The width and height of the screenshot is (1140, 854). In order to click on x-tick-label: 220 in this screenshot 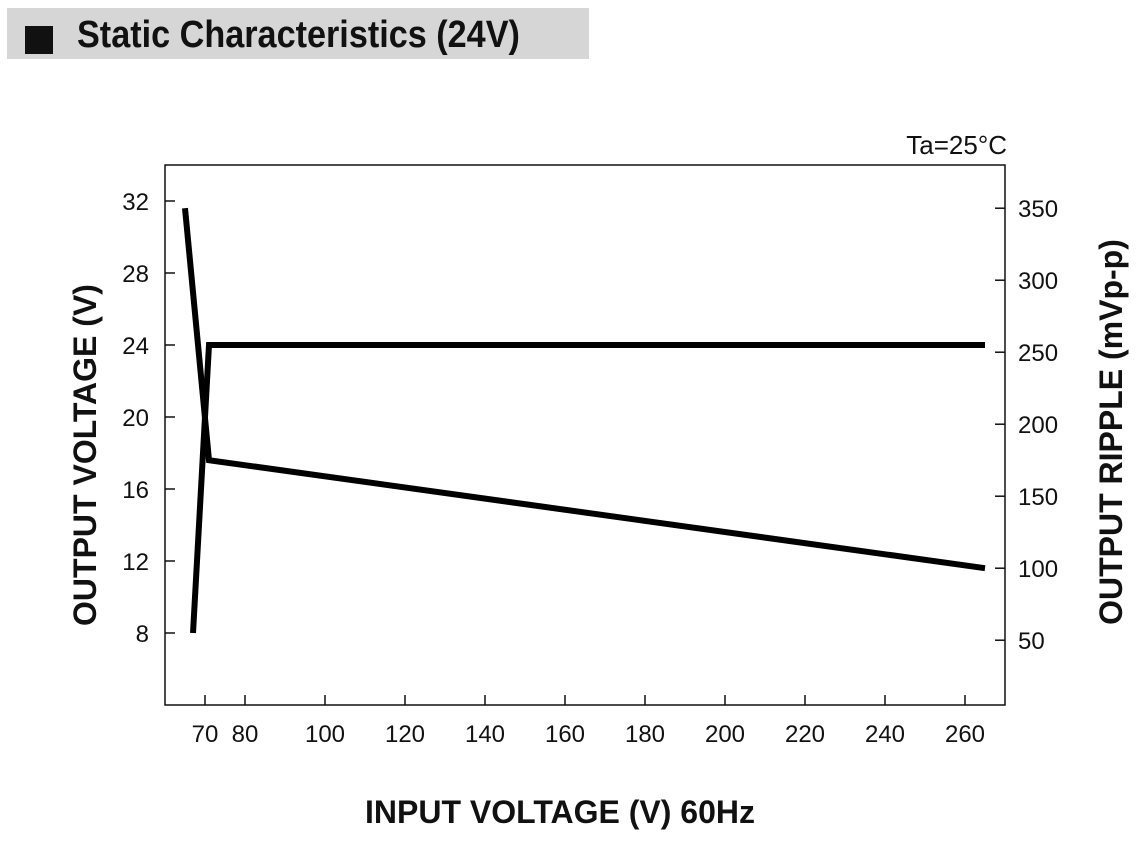, I will do `click(805, 734)`.